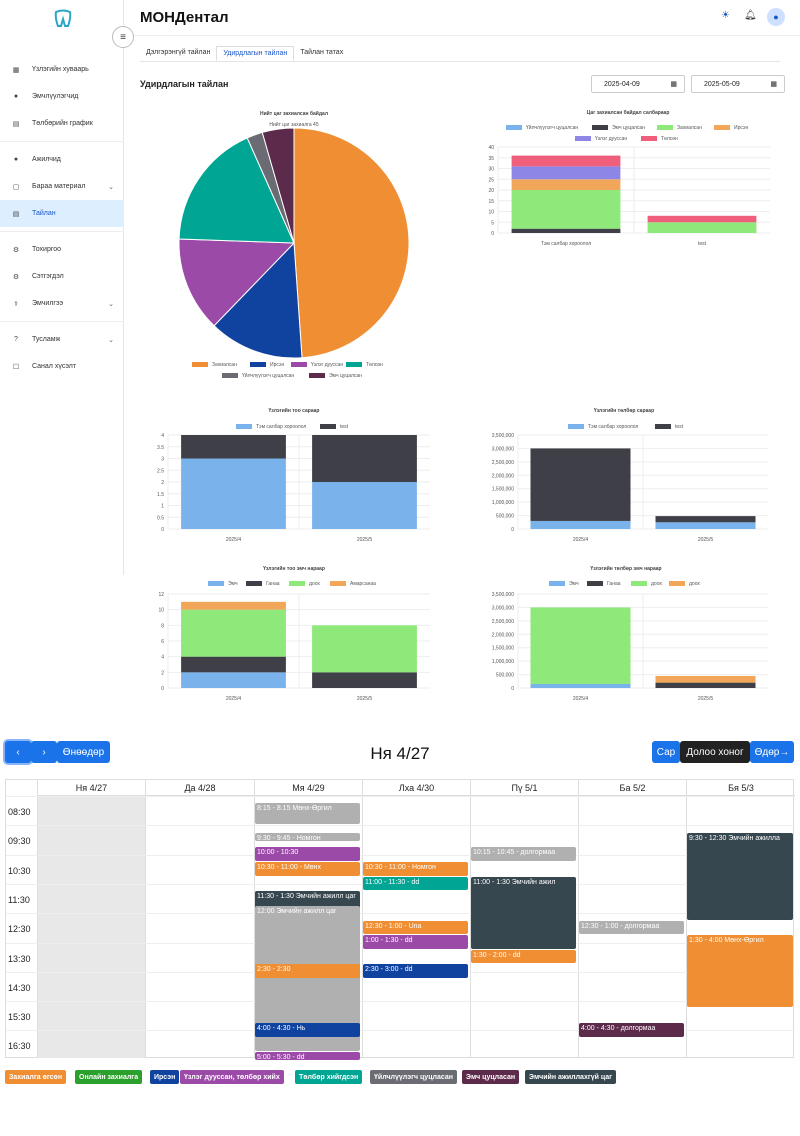 The height and width of the screenshot is (1136, 800). What do you see at coordinates (523, 854) in the screenshot?
I see `calendar-event: 10:15 - 10:45 - долгормаа` at bounding box center [523, 854].